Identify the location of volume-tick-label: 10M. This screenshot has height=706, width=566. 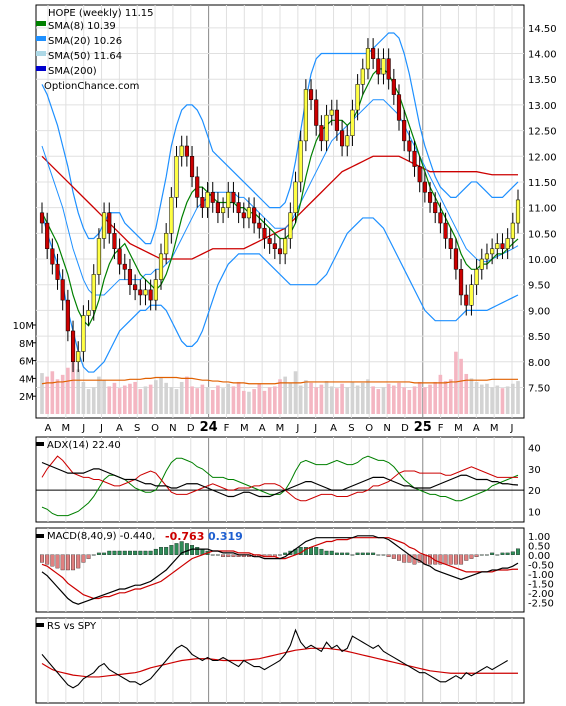
(23, 326).